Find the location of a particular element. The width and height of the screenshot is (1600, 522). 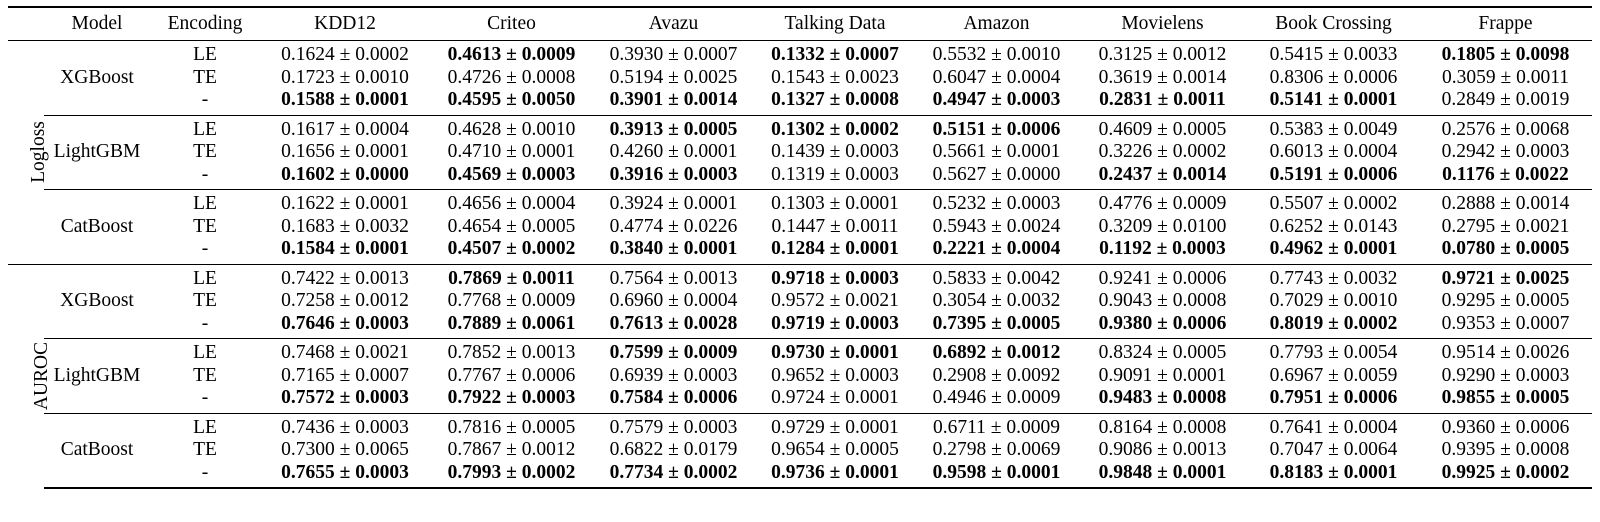

metric-value: 0.1284 ± 0.0001 is located at coordinates (835, 248).